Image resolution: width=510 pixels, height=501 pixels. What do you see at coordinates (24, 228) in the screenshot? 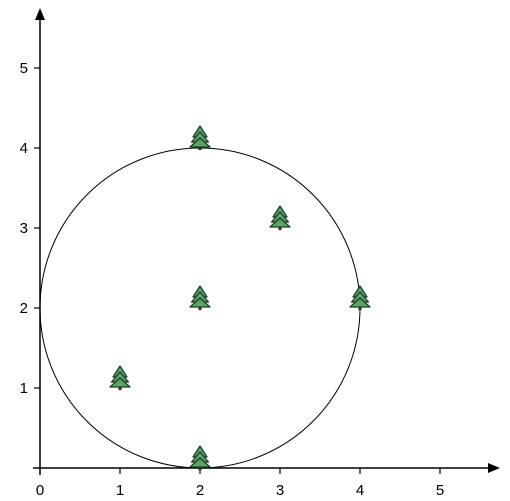
I see `y-tick-label: 3` at bounding box center [24, 228].